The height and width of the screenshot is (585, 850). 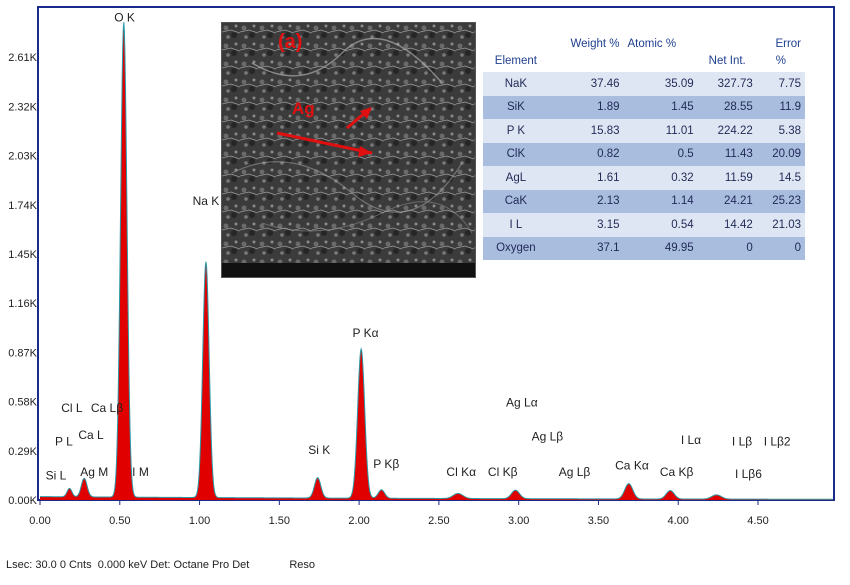 What do you see at coordinates (358, 521) in the screenshot?
I see `x-tick-label: 2.00` at bounding box center [358, 521].